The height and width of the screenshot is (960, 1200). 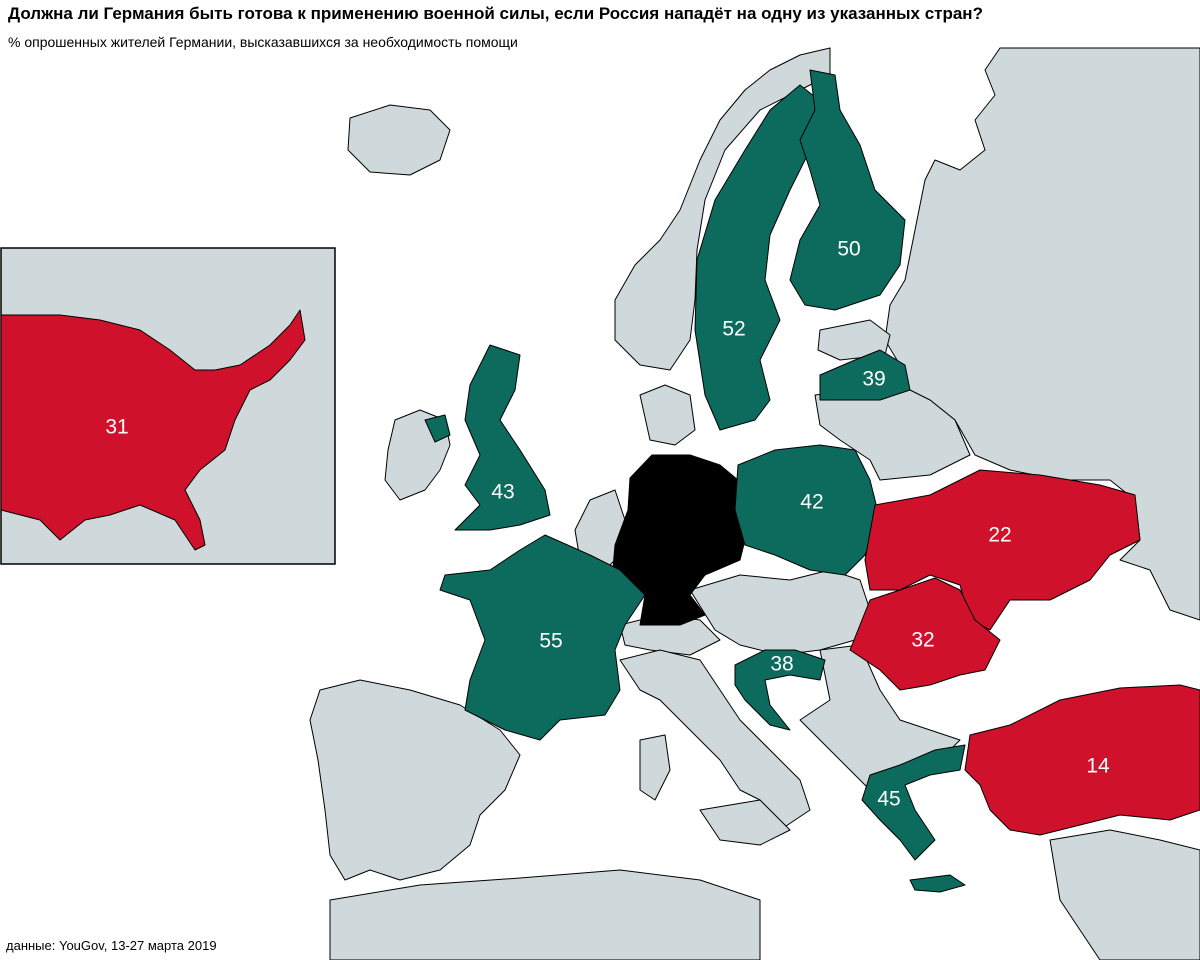 What do you see at coordinates (999, 535) in the screenshot?
I see `label-ukraine: 22` at bounding box center [999, 535].